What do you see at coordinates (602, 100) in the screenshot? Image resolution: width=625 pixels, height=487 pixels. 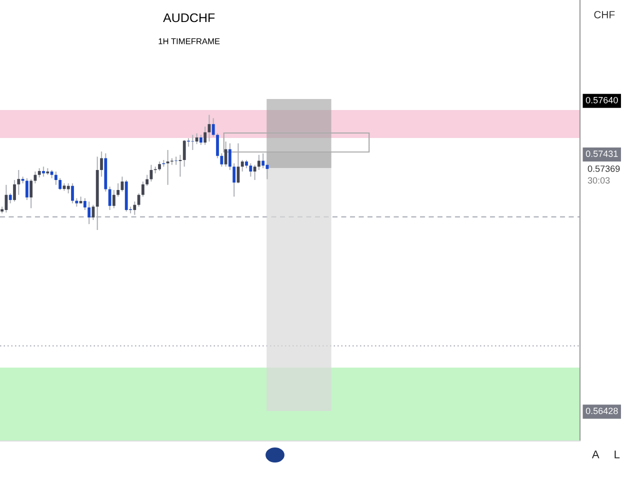 I see `y-tick-label: 0.57640` at bounding box center [602, 100].